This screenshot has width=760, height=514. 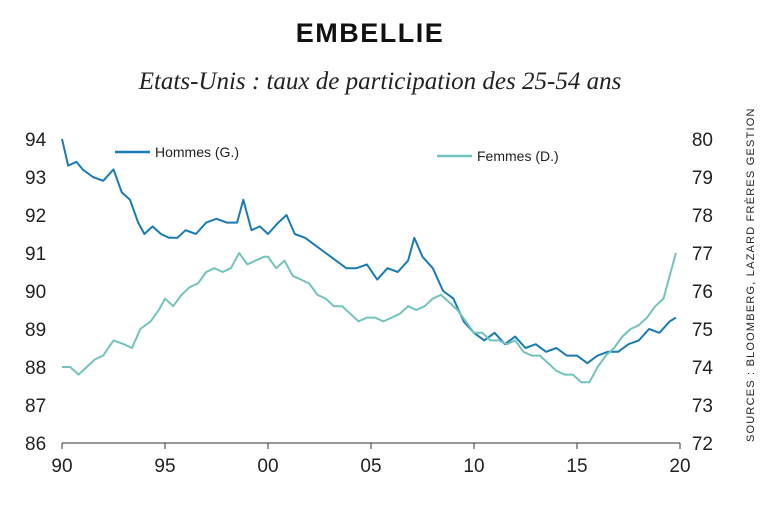 I want to click on y-right-tick-label: 72, so click(x=702, y=444).